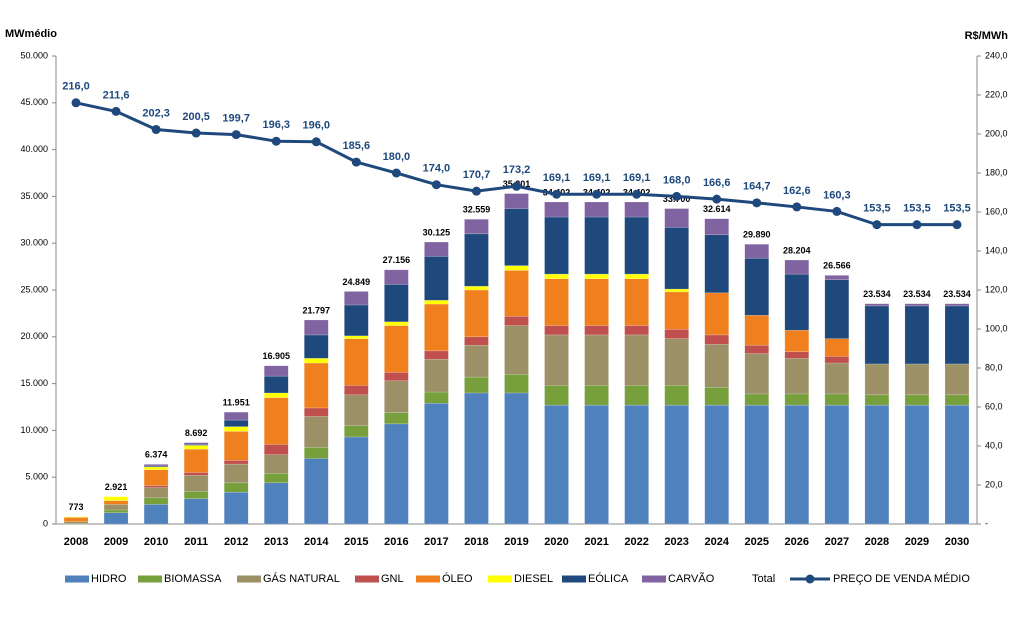 The height and width of the screenshot is (631, 1013). What do you see at coordinates (156, 113) in the screenshot?
I see `price-label: 202,3` at bounding box center [156, 113].